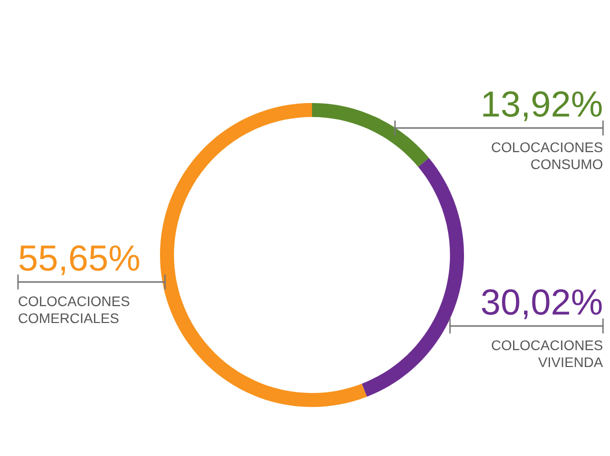  Describe the element at coordinates (547, 354) in the screenshot. I see `slice-label: COLOCACIONES VIVIENDA` at that location.